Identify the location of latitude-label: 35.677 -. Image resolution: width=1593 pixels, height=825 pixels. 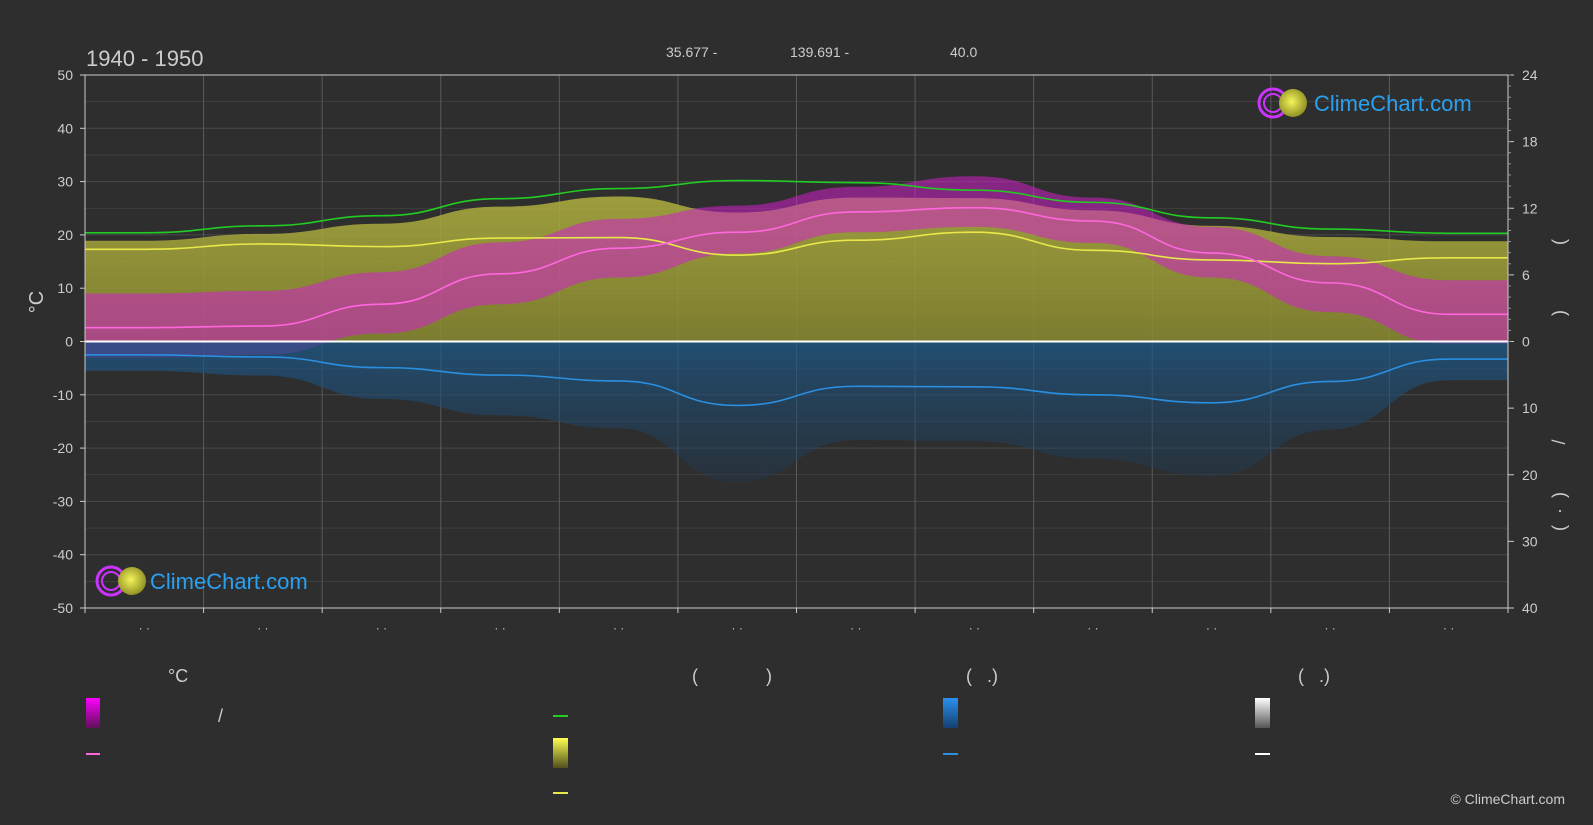
(692, 52).